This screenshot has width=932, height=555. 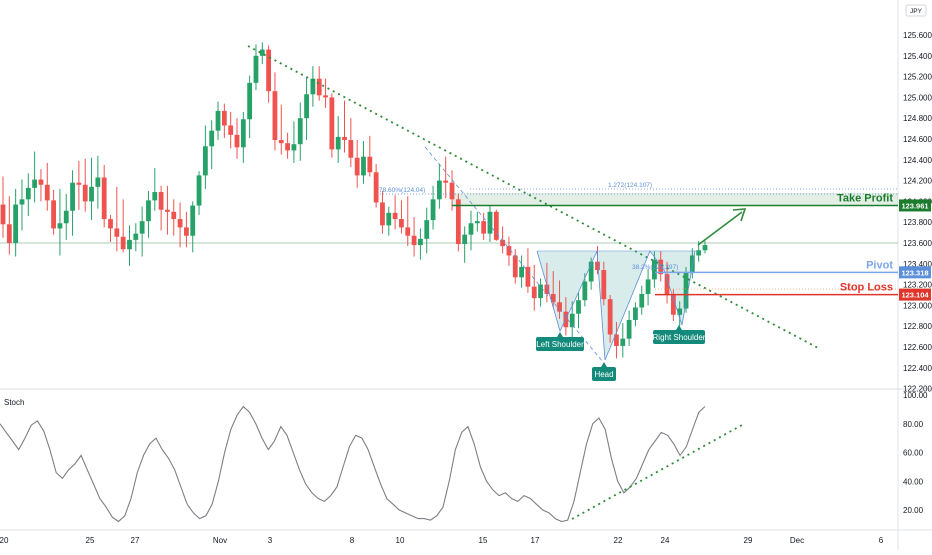 What do you see at coordinates (657, 472) in the screenshot?
I see `stoch-trendline` at bounding box center [657, 472].